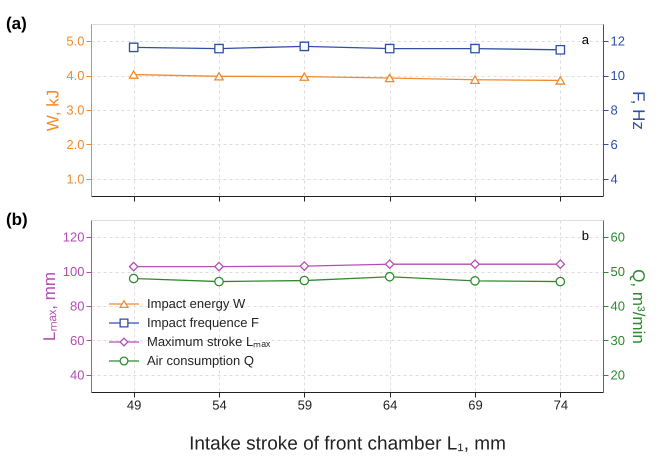  I want to click on x-tick-label: 49, so click(134, 405).